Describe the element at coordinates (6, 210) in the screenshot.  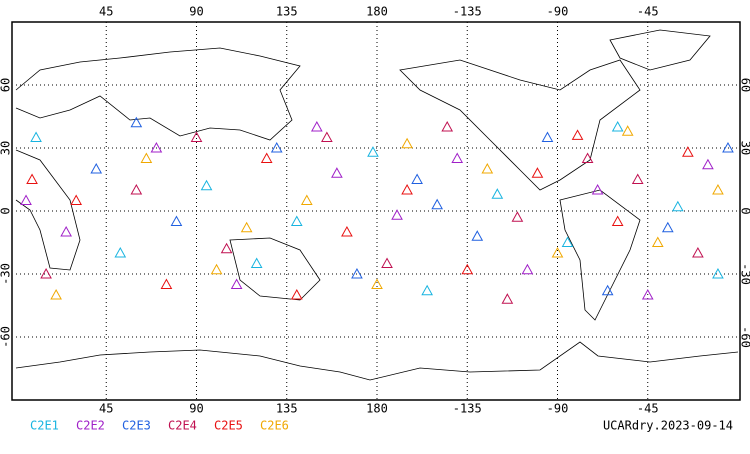
I see `y-tick-label: 0` at that location.